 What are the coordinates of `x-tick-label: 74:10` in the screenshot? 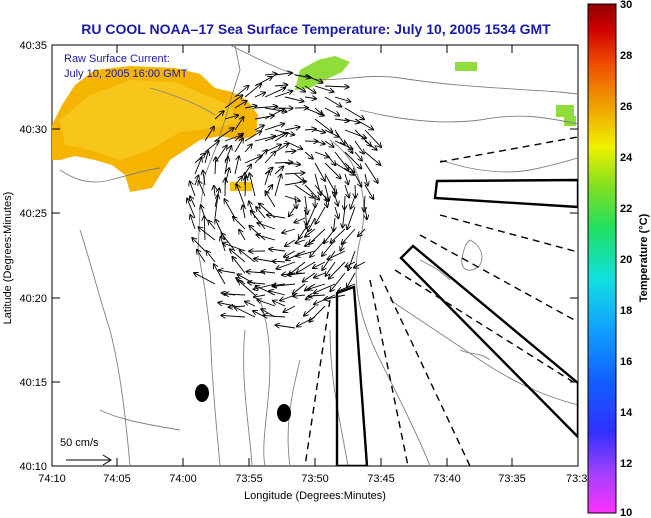 It's located at (52, 479).